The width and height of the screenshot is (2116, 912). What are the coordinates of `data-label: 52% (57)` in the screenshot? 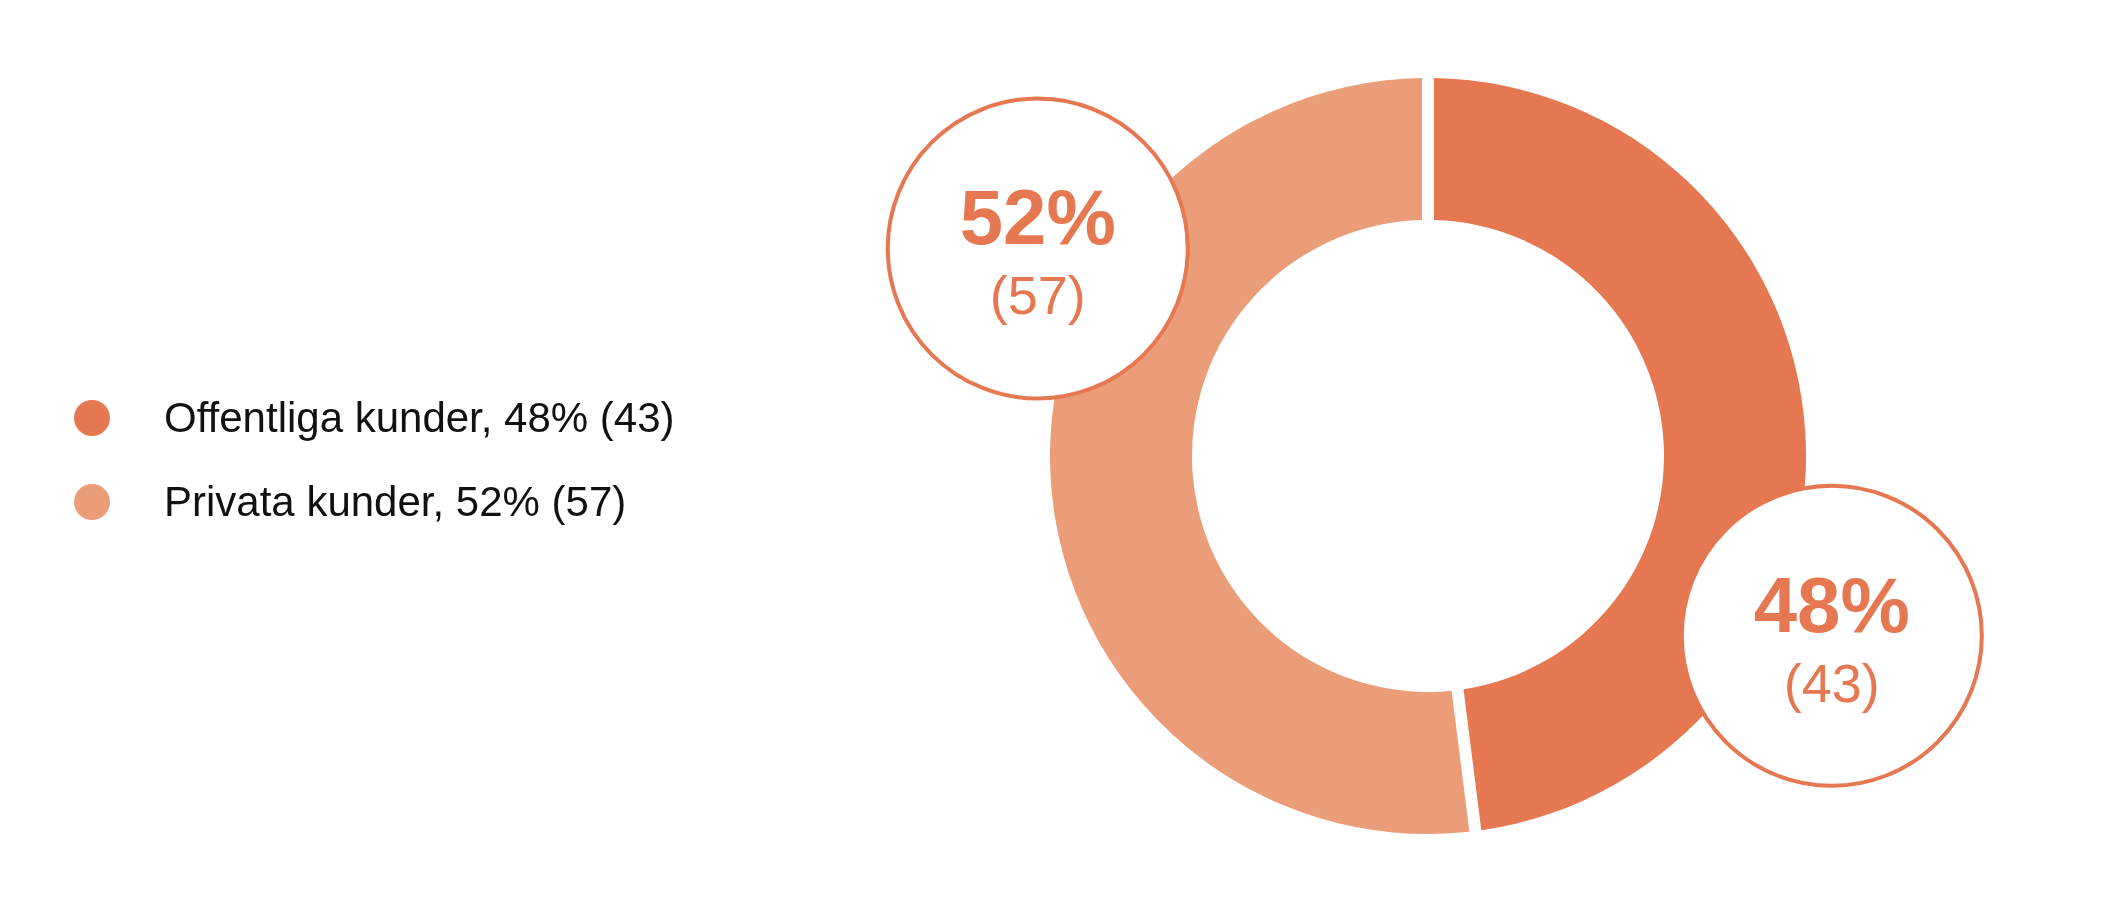 It's located at (1037, 249).